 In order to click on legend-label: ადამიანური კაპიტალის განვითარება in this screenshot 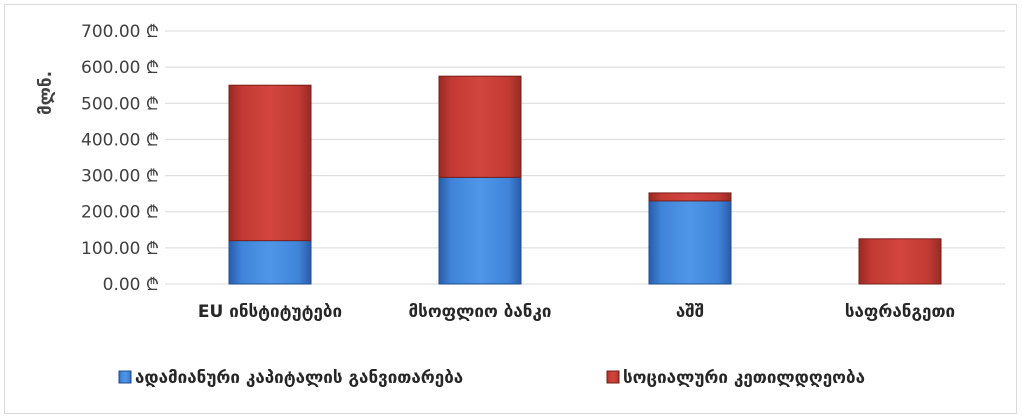, I will do `click(299, 378)`.